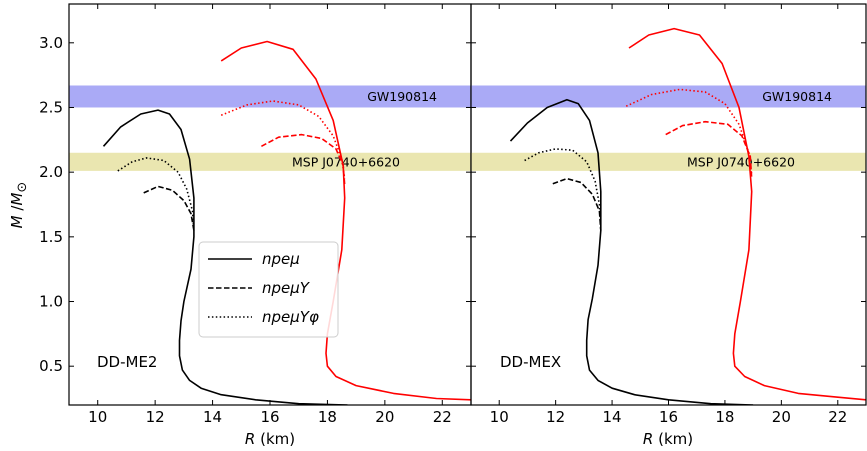 The height and width of the screenshot is (451, 867). What do you see at coordinates (741, 161) in the screenshot?
I see `band-label-msp-j0740-6620-p1: MSP J0740+6620` at bounding box center [741, 161].